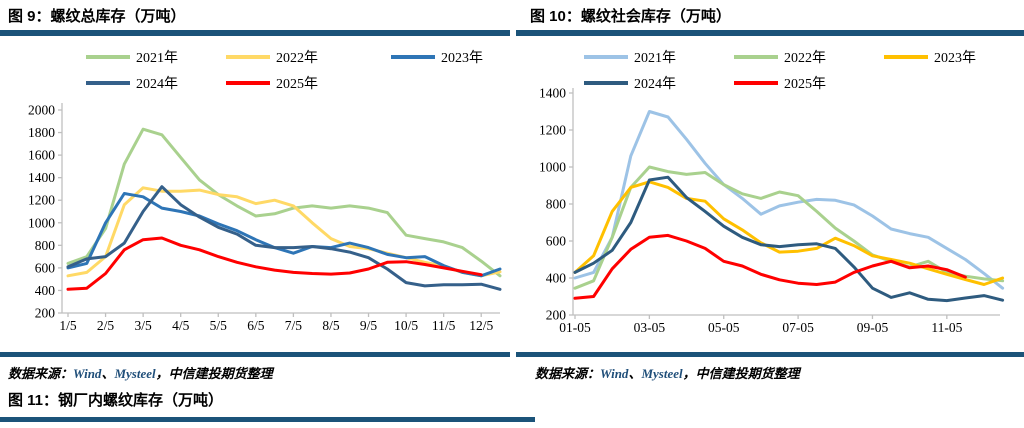 The width and height of the screenshot is (1024, 428). What do you see at coordinates (97, 16) in the screenshot?
I see `figure9-title: 图 9：螺纹总库存（万吨）` at bounding box center [97, 16].